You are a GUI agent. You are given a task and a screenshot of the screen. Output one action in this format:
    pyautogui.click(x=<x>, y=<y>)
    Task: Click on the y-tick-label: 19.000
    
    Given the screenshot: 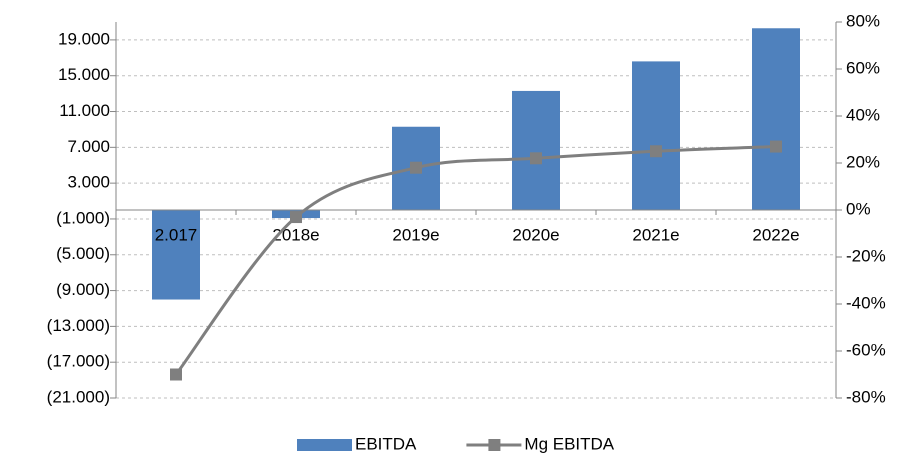 What is the action you would take?
    pyautogui.click(x=84, y=38)
    